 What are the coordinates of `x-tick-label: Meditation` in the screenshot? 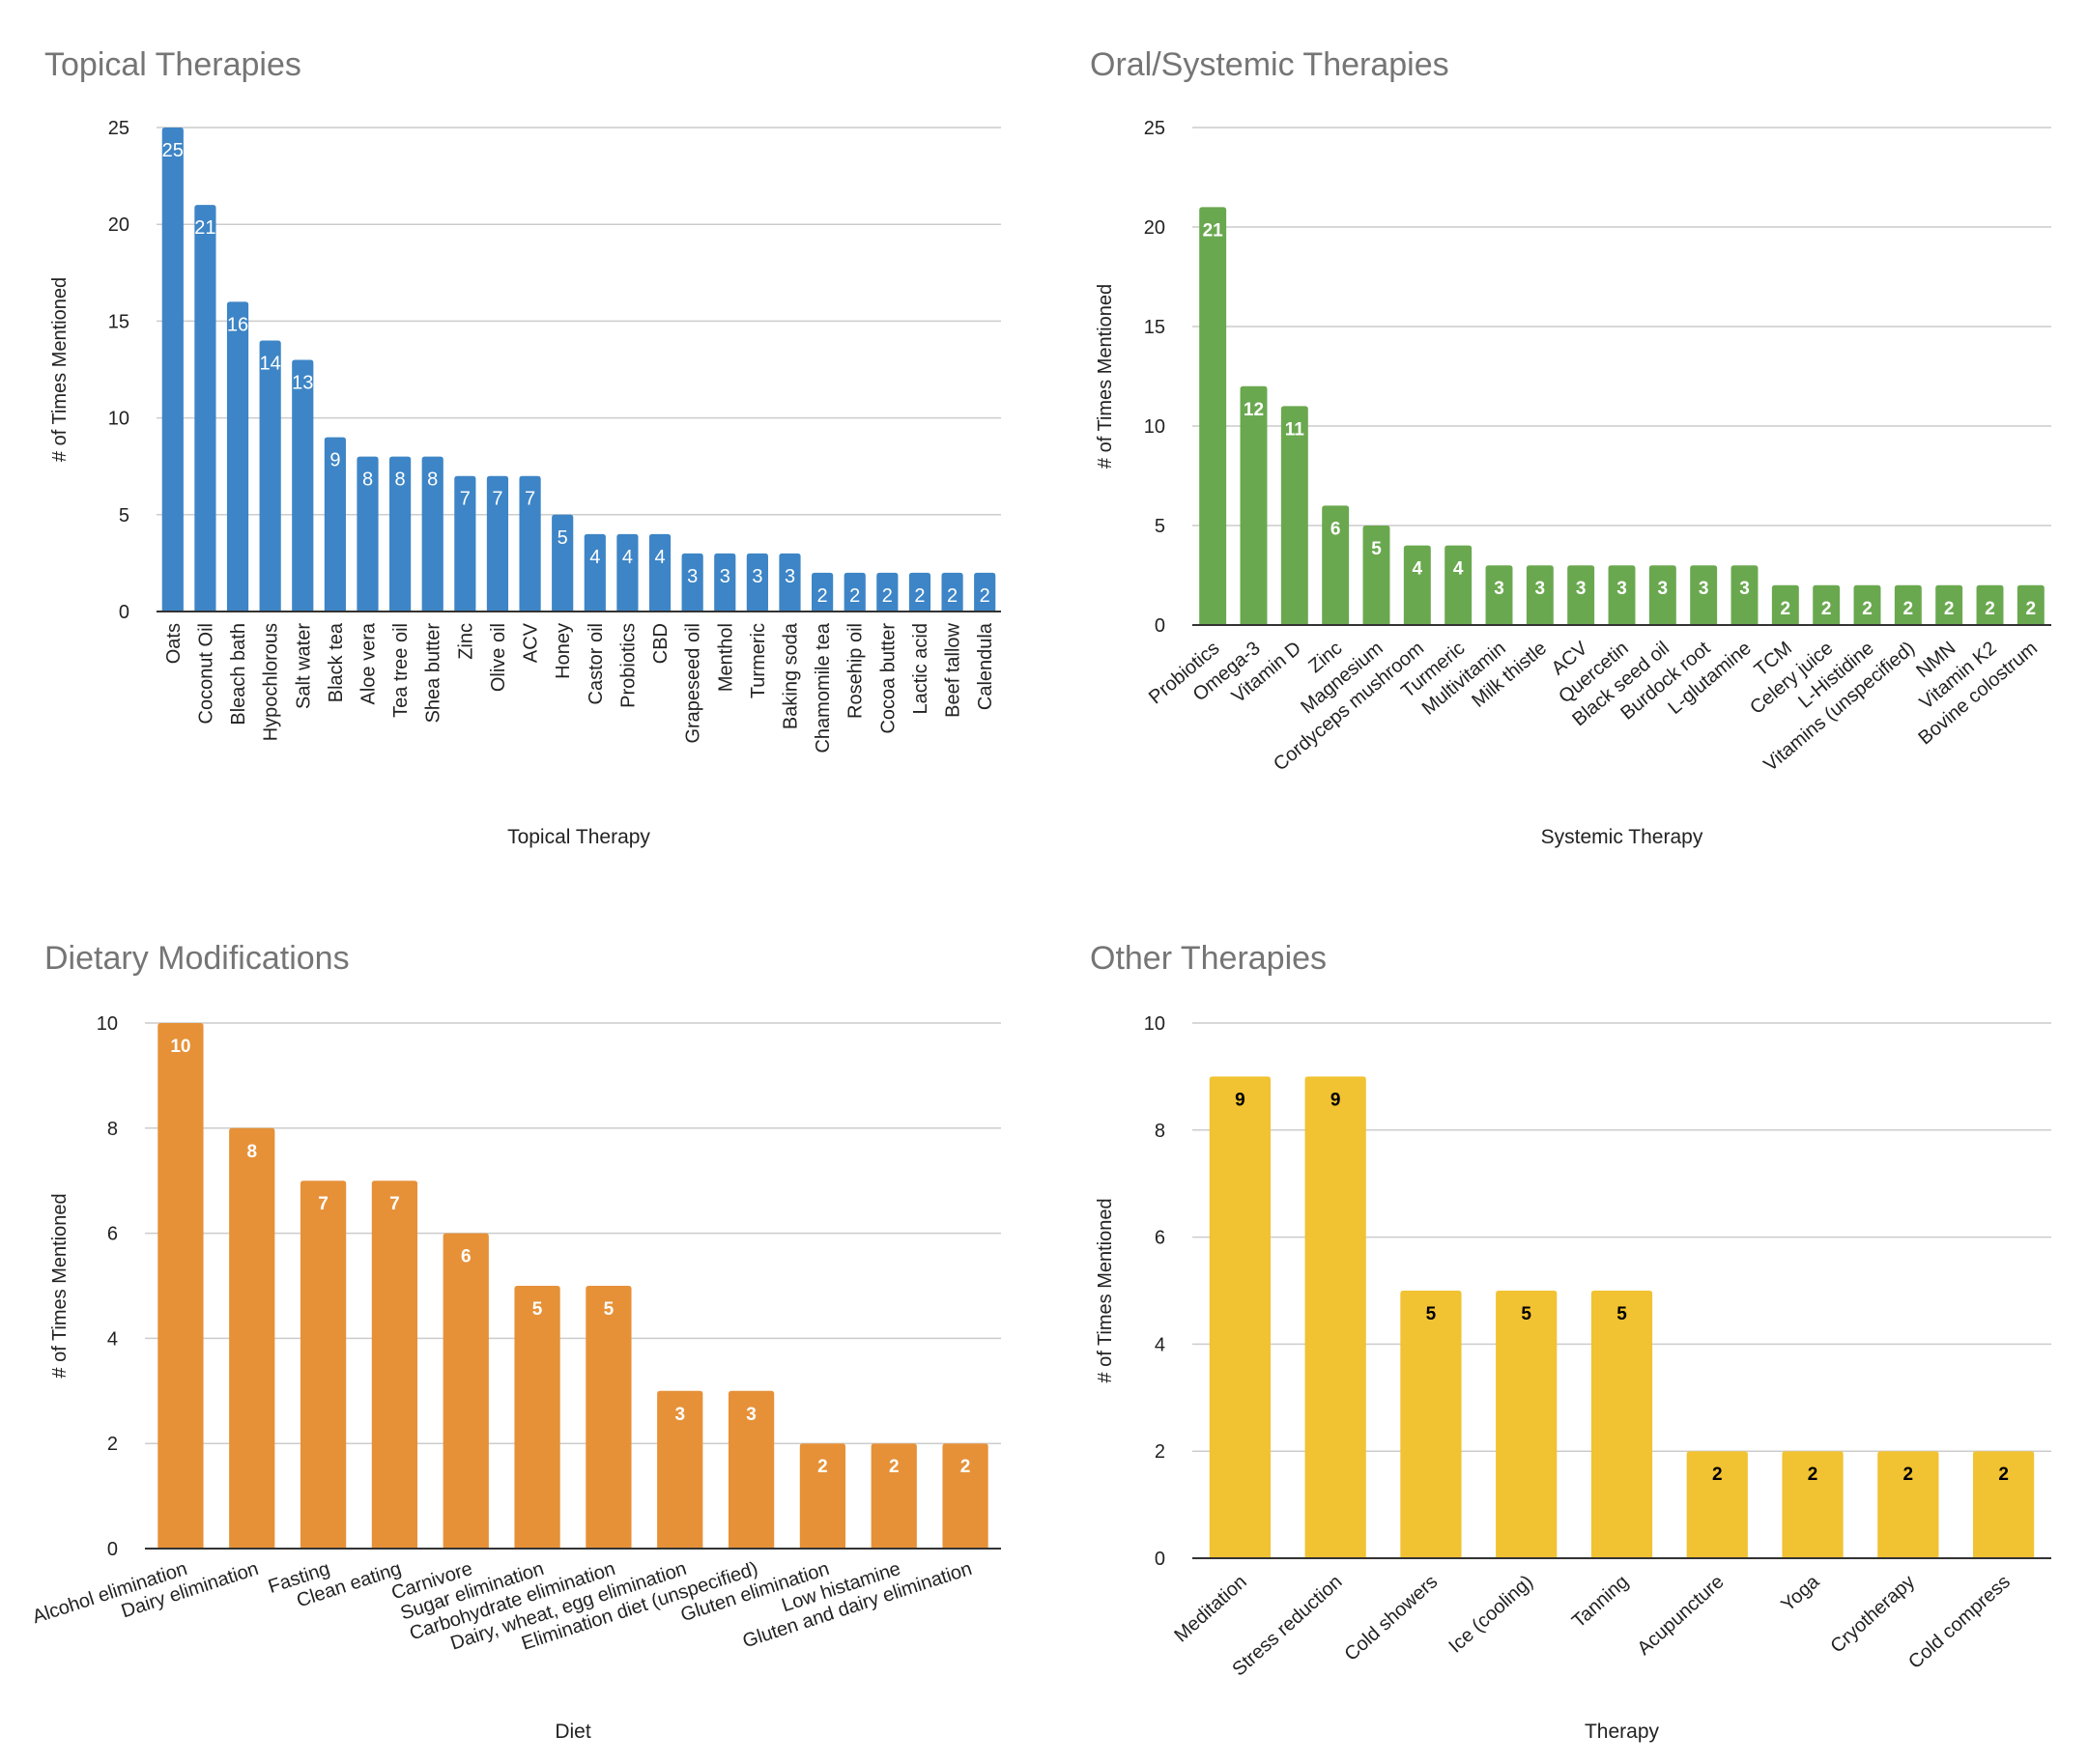 It's located at (1210, 1608).